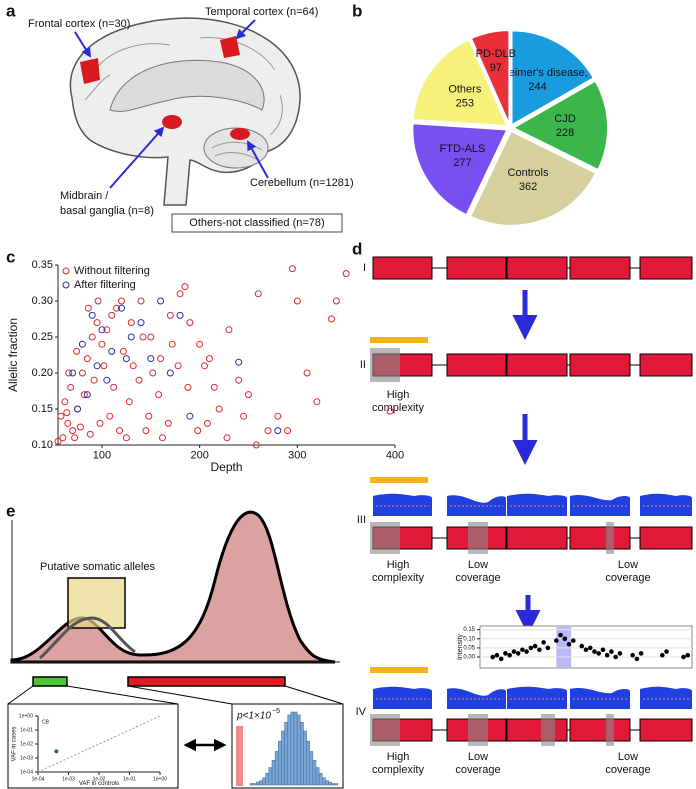 Image resolution: width=696 pixels, height=789 pixels. What do you see at coordinates (564, 647) in the screenshot?
I see `highlight` at bounding box center [564, 647].